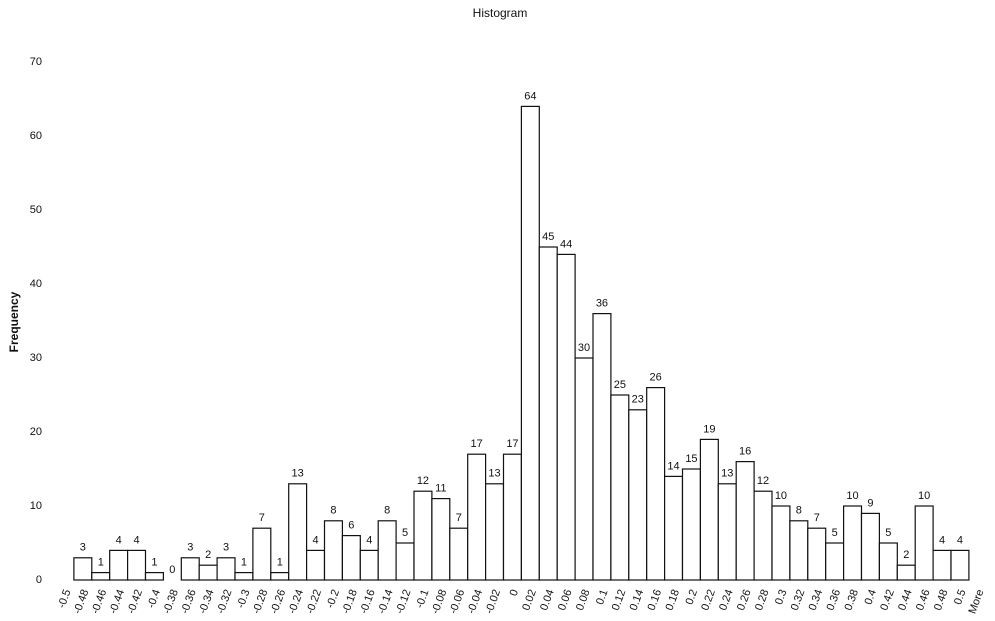  I want to click on x-tick-label: 0.32, so click(798, 600).